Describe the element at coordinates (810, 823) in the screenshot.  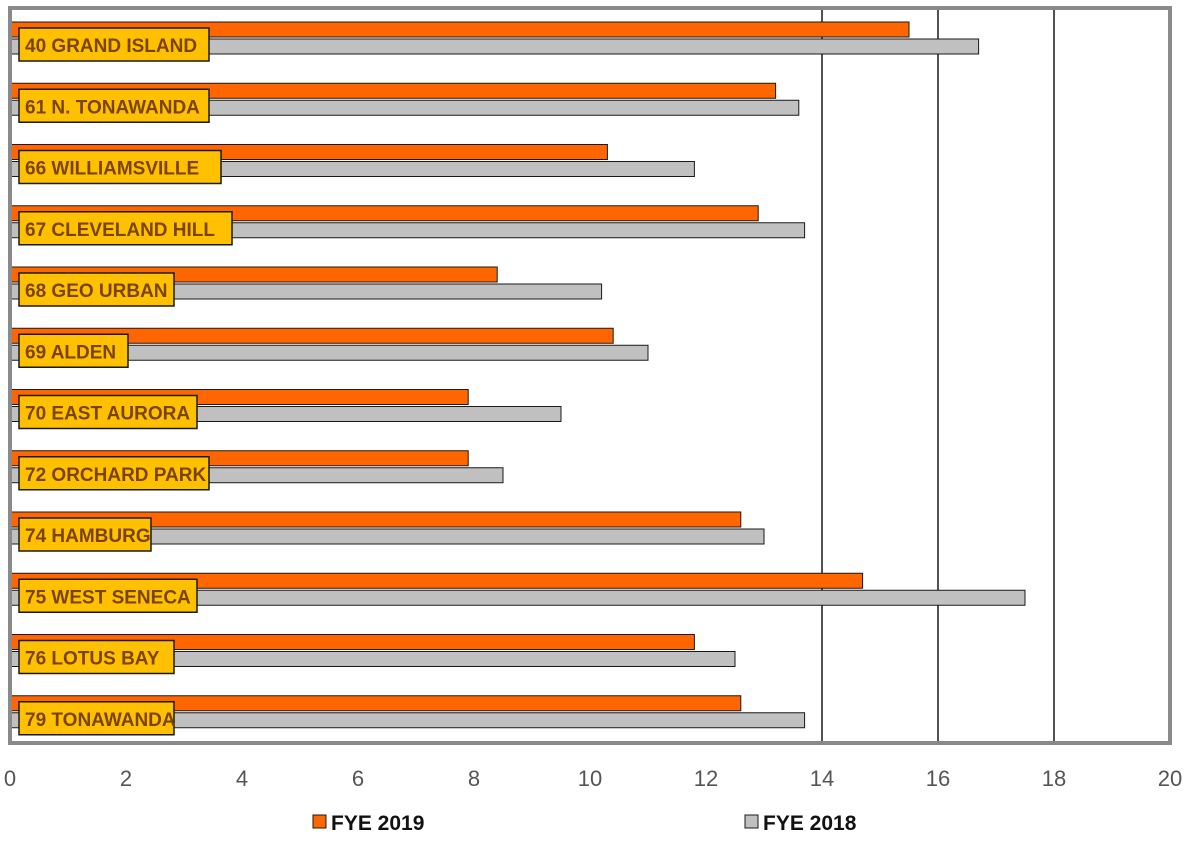
I see `legend-label-1: FYE 2018` at that location.